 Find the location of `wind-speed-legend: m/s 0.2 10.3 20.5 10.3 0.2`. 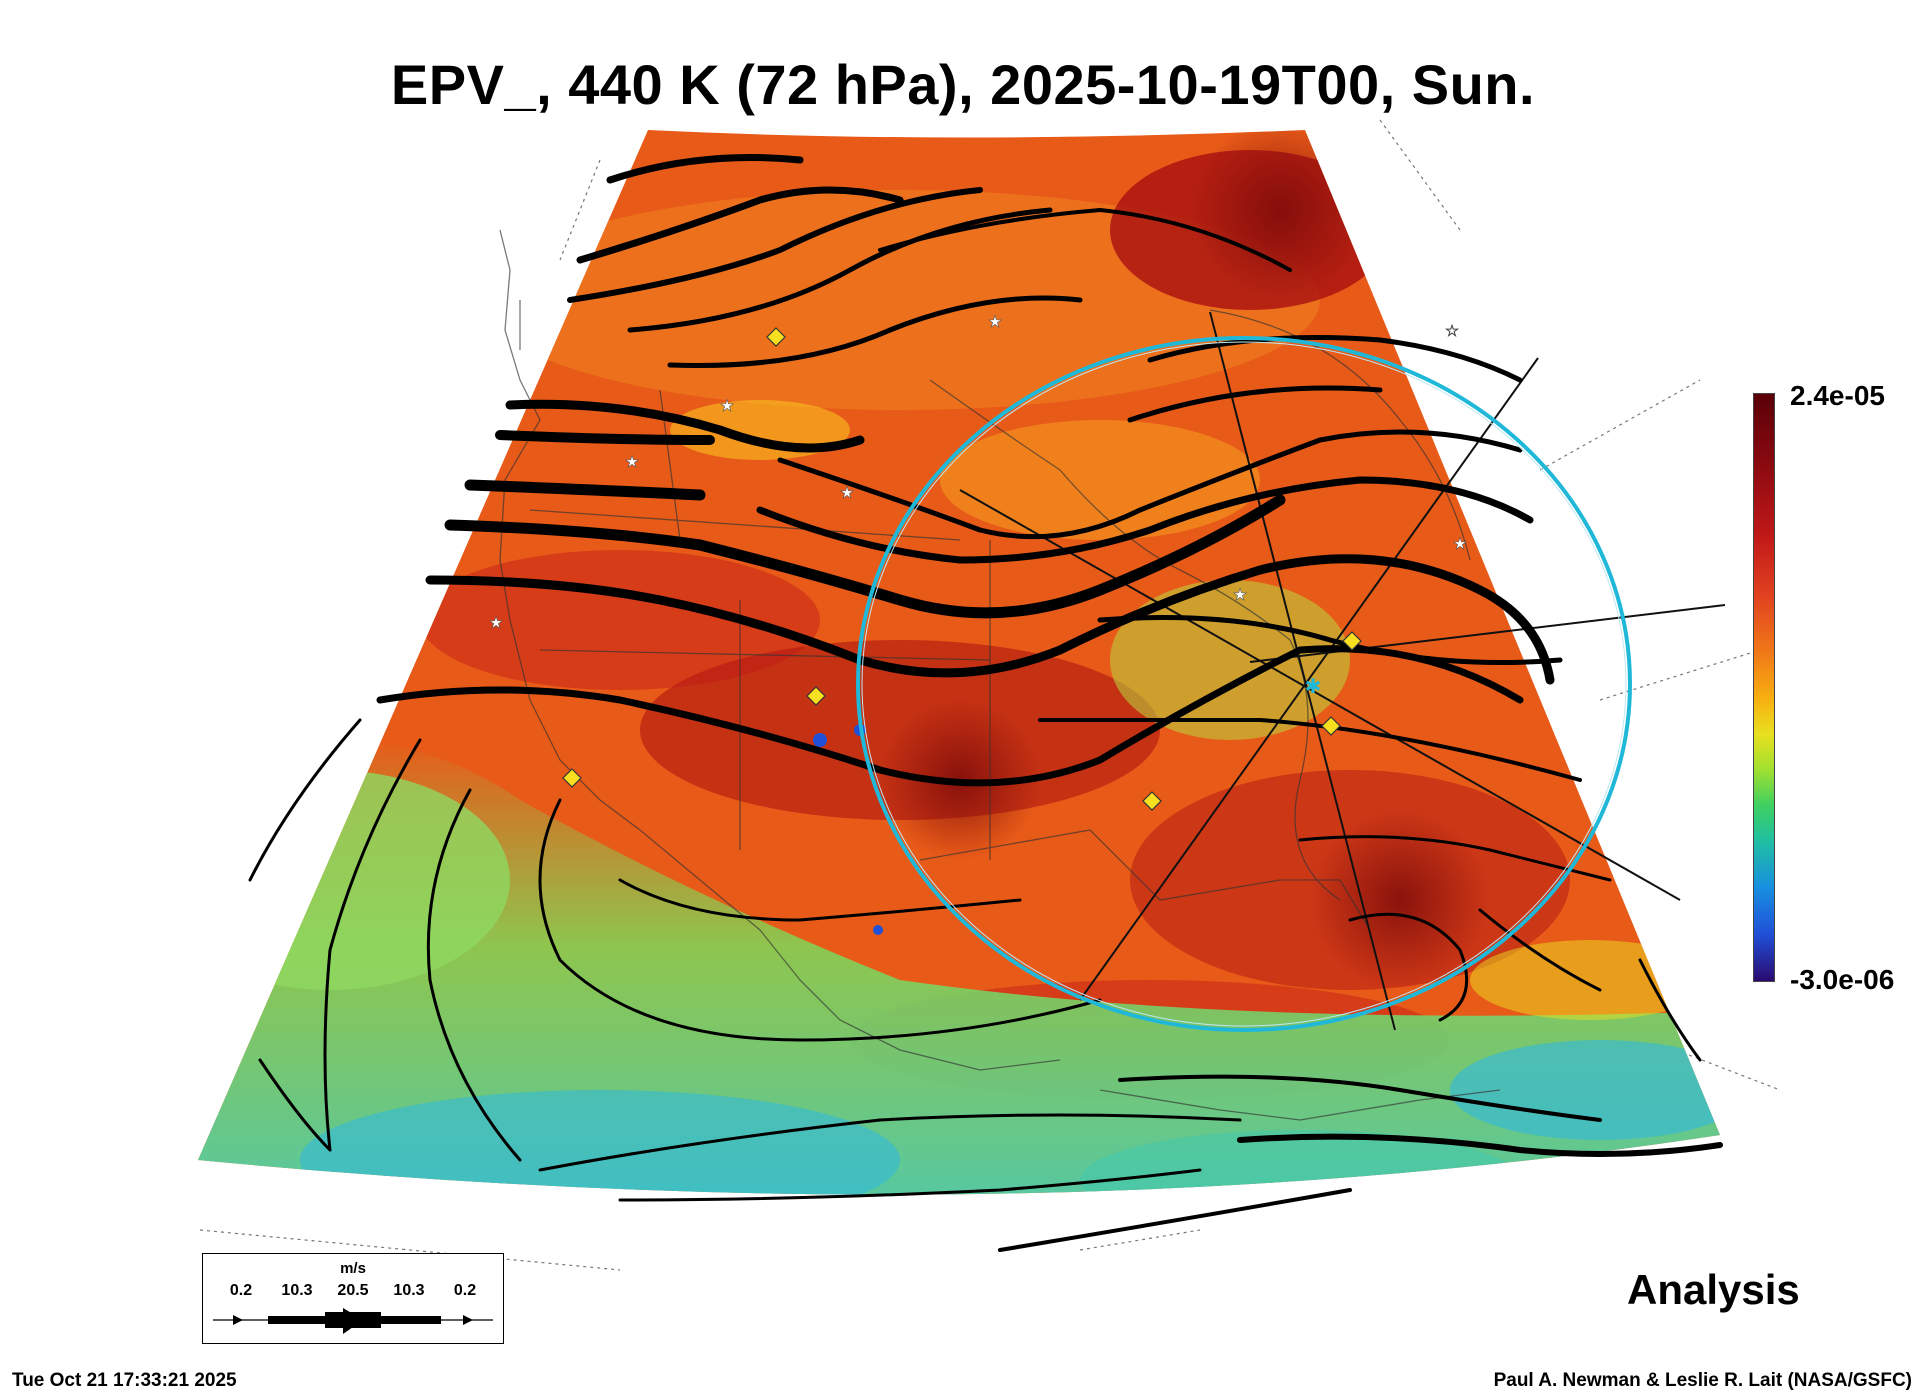

wind-speed-legend: m/s 0.2 10.3 20.5 10.3 0.2 is located at coordinates (353, 1298).